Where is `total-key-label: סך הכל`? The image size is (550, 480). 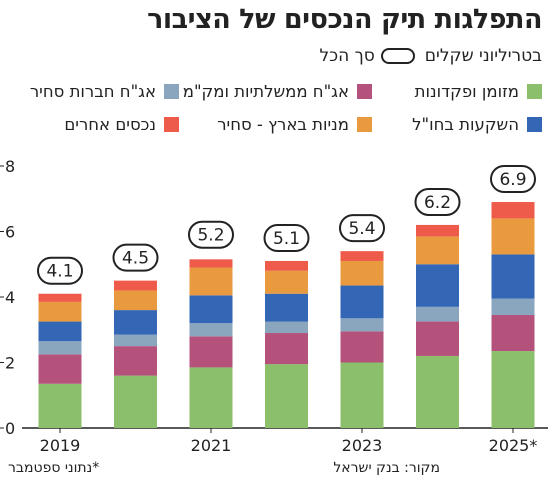 total-key-label: סך הכל is located at coordinates (347, 56).